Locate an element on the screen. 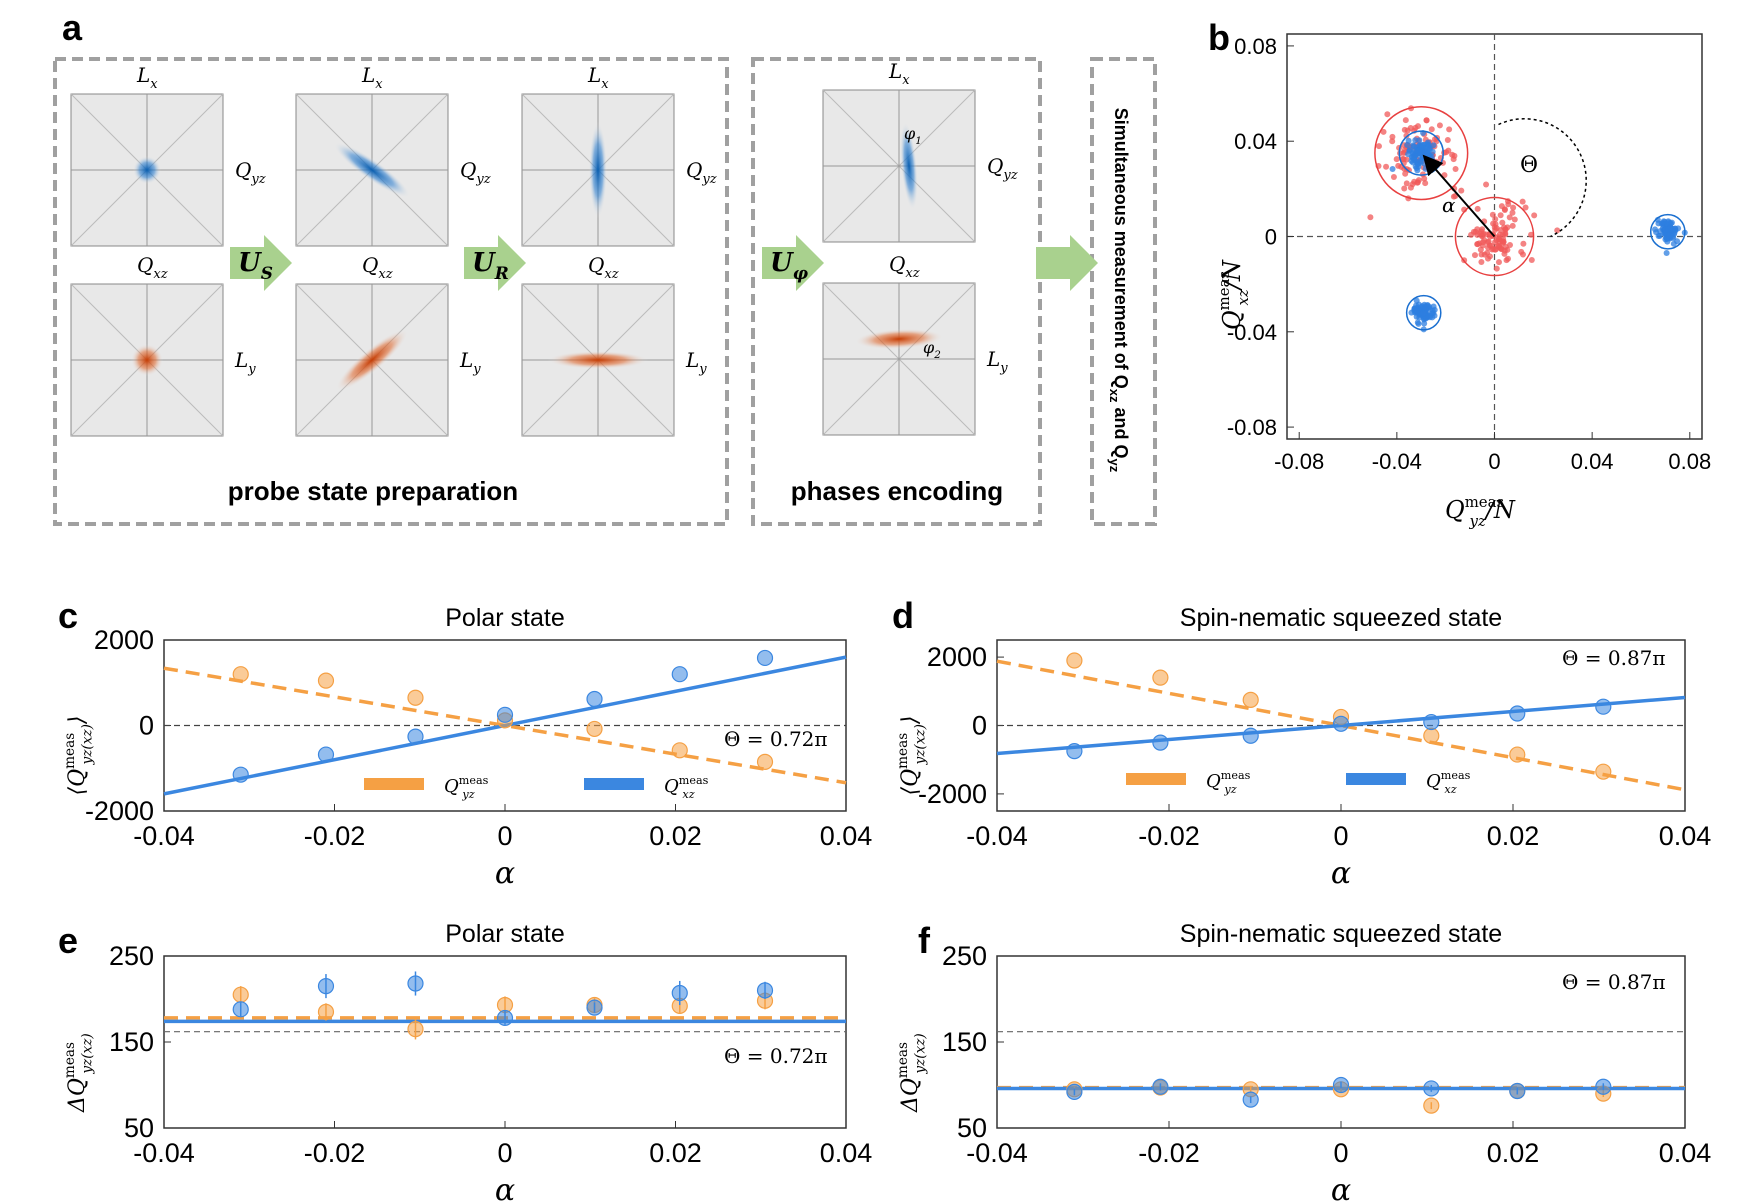 The image size is (1756, 1204). chart-title: Polar state is located at coordinates (505, 934).